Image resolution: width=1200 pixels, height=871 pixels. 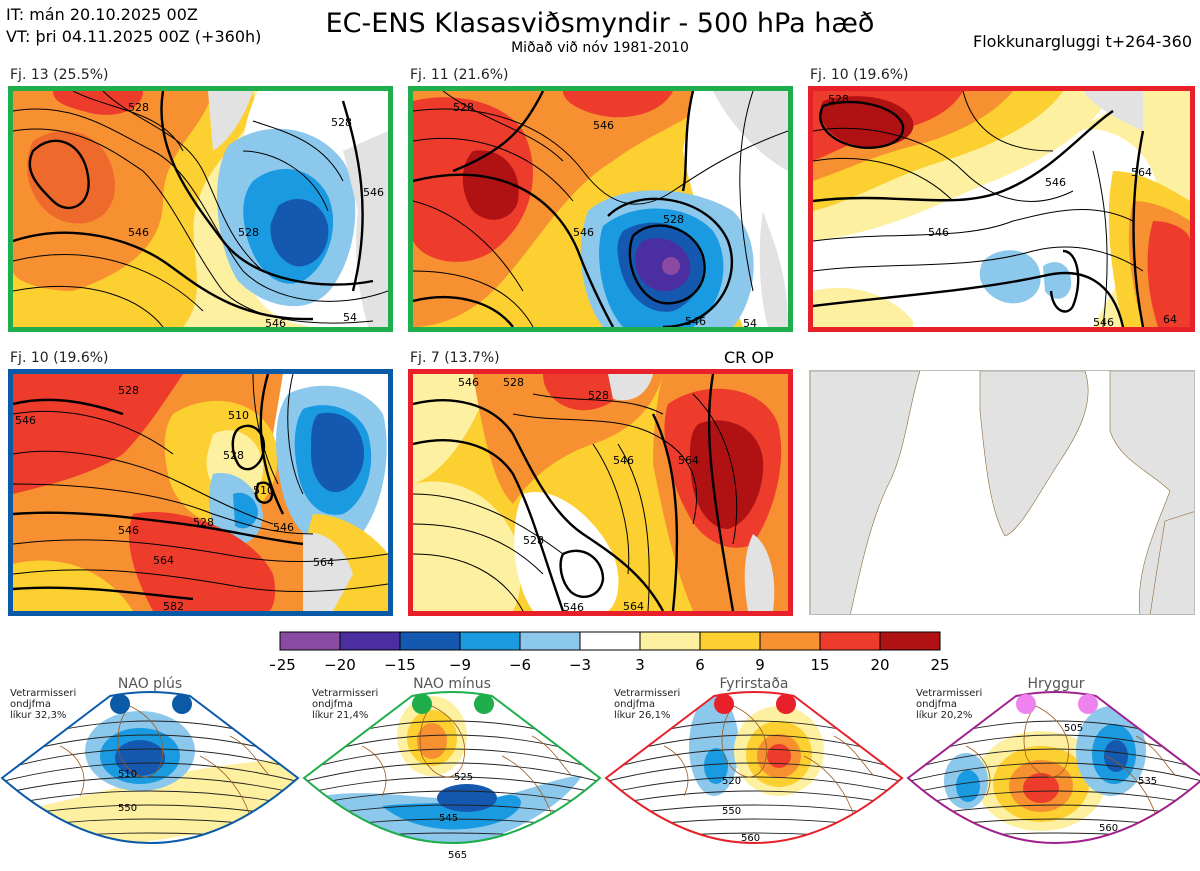 I want to click on cluster-map-3-field: 528 546 546 564 546 64, so click(x=1001, y=209).